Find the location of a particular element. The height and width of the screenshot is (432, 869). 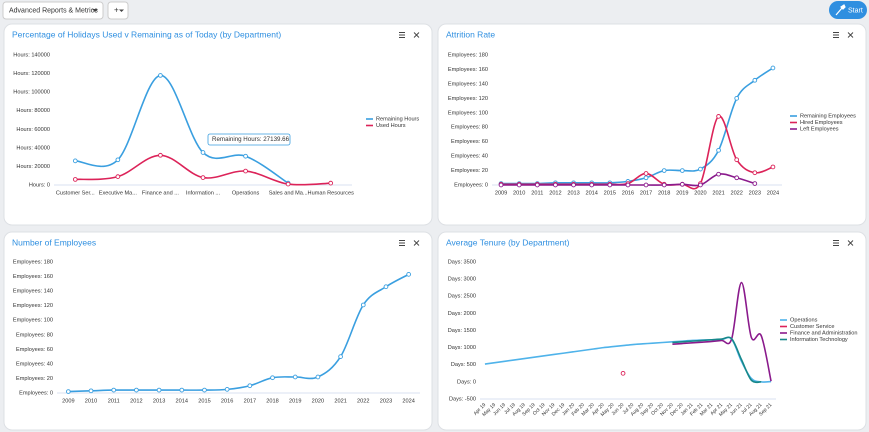

x-tick-label: 2011 is located at coordinates (537, 193).